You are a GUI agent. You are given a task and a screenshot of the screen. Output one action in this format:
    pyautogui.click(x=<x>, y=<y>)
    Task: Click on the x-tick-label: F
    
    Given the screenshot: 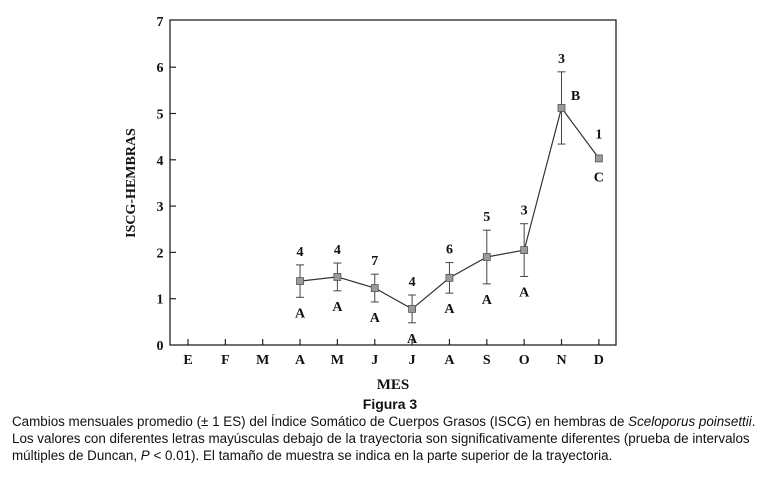 What is the action you would take?
    pyautogui.click(x=225, y=360)
    